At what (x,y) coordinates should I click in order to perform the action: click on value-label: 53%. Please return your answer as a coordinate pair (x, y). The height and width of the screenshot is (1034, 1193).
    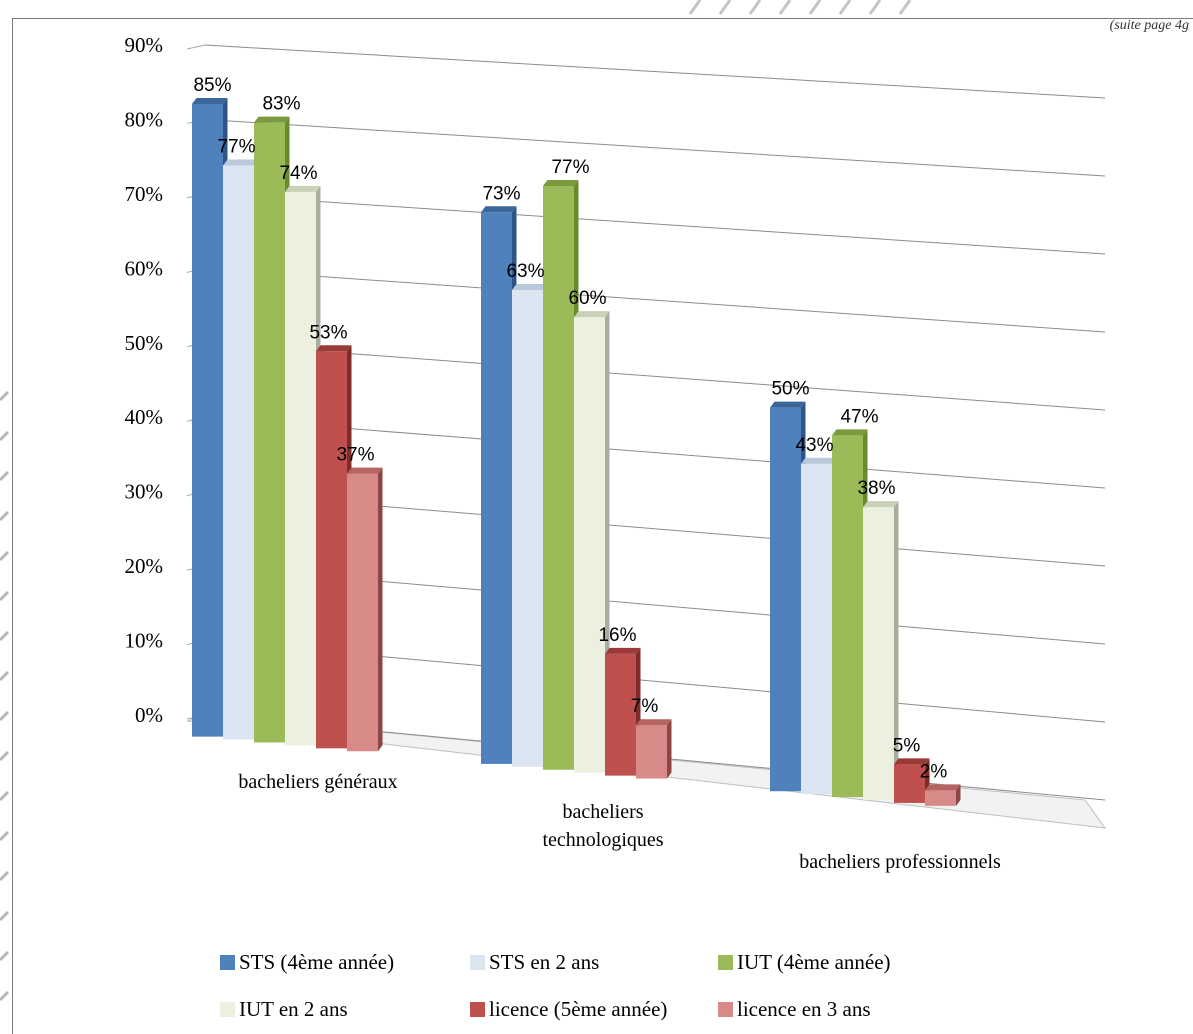
    Looking at the image, I should click on (328, 332).